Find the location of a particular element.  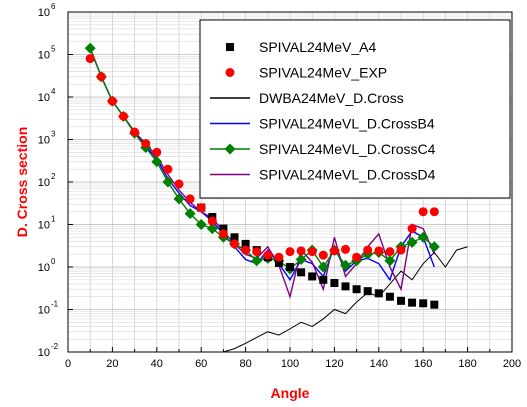

legend-item: SPIVAL24MeVL_D.CrossD4 is located at coordinates (323, 175).